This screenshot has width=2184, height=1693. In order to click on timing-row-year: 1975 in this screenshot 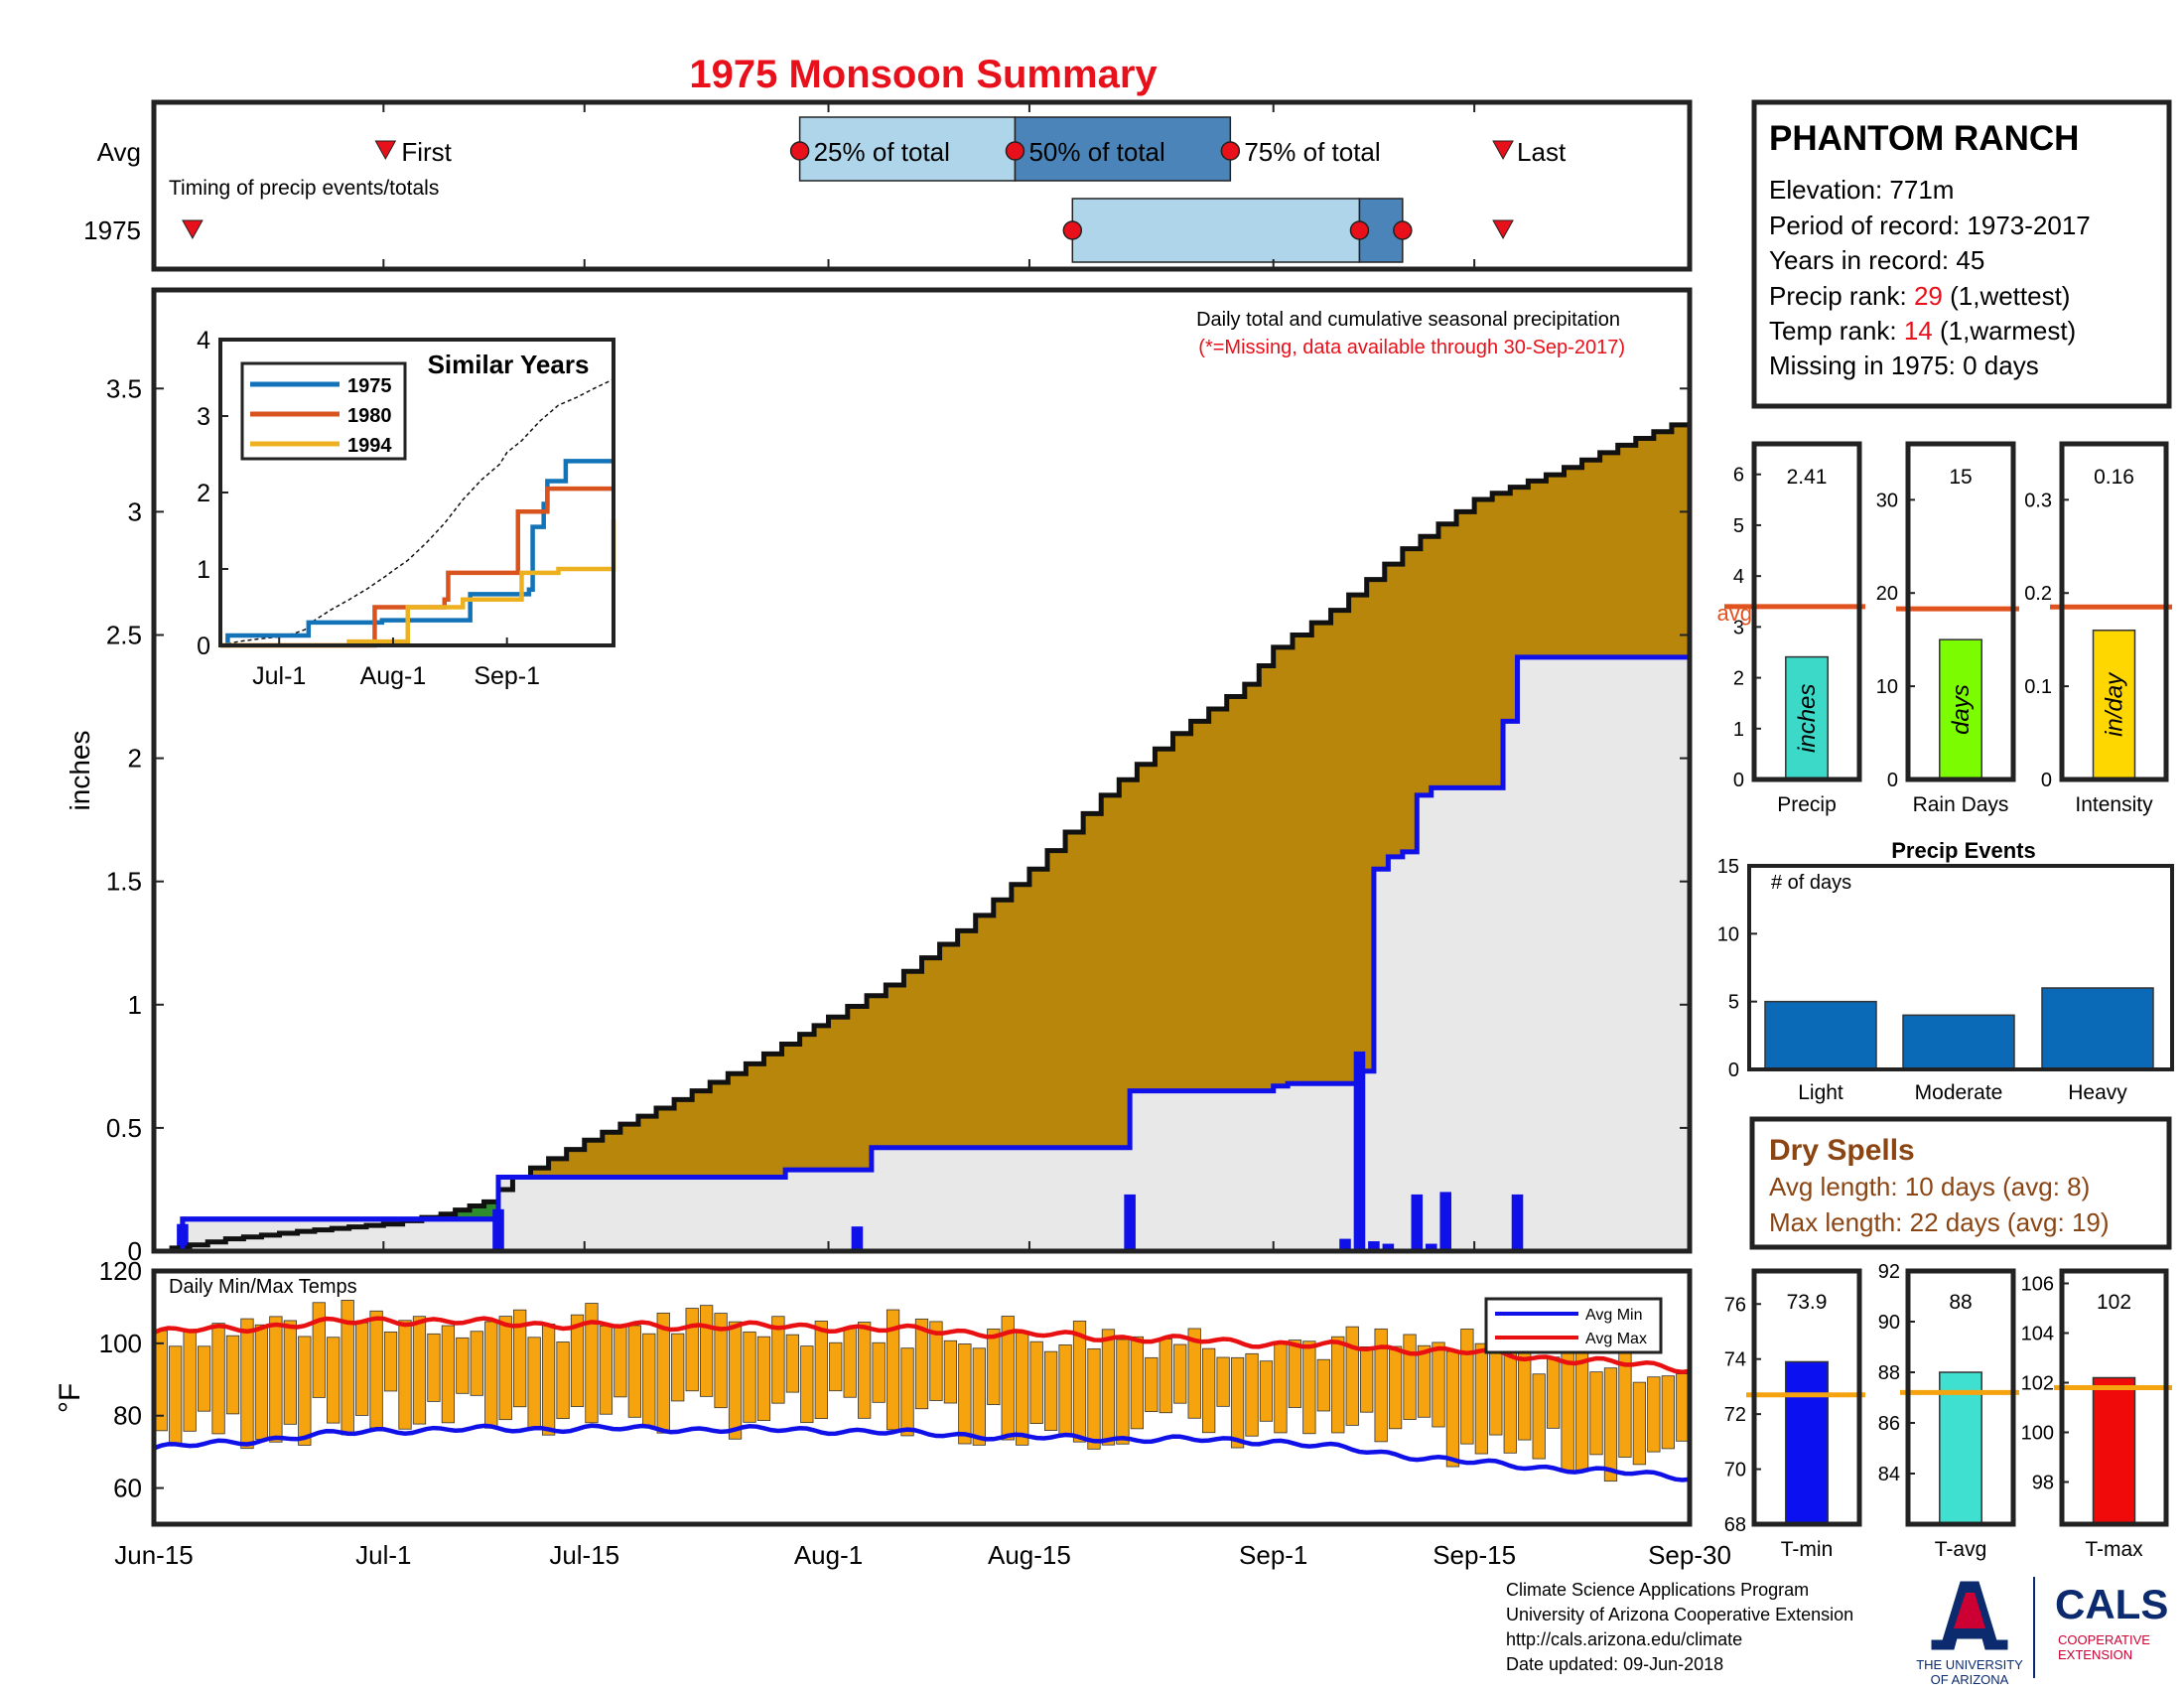, I will do `click(112, 230)`.